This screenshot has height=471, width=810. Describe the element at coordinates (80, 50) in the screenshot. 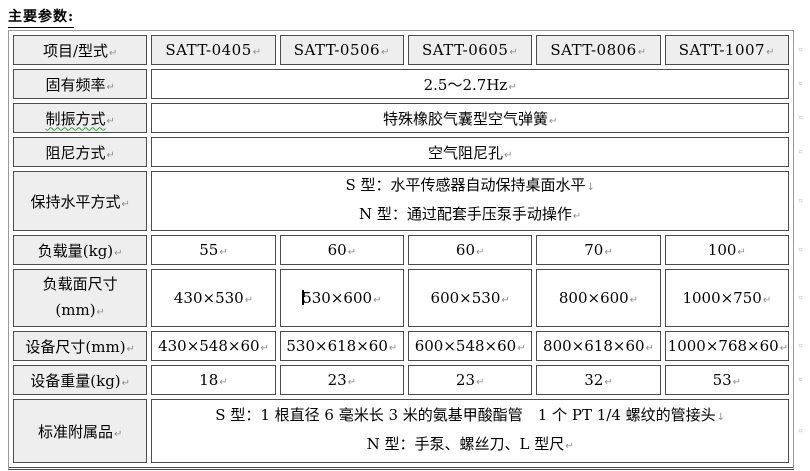

I see `header-label-cell: 项目/型式↵` at that location.